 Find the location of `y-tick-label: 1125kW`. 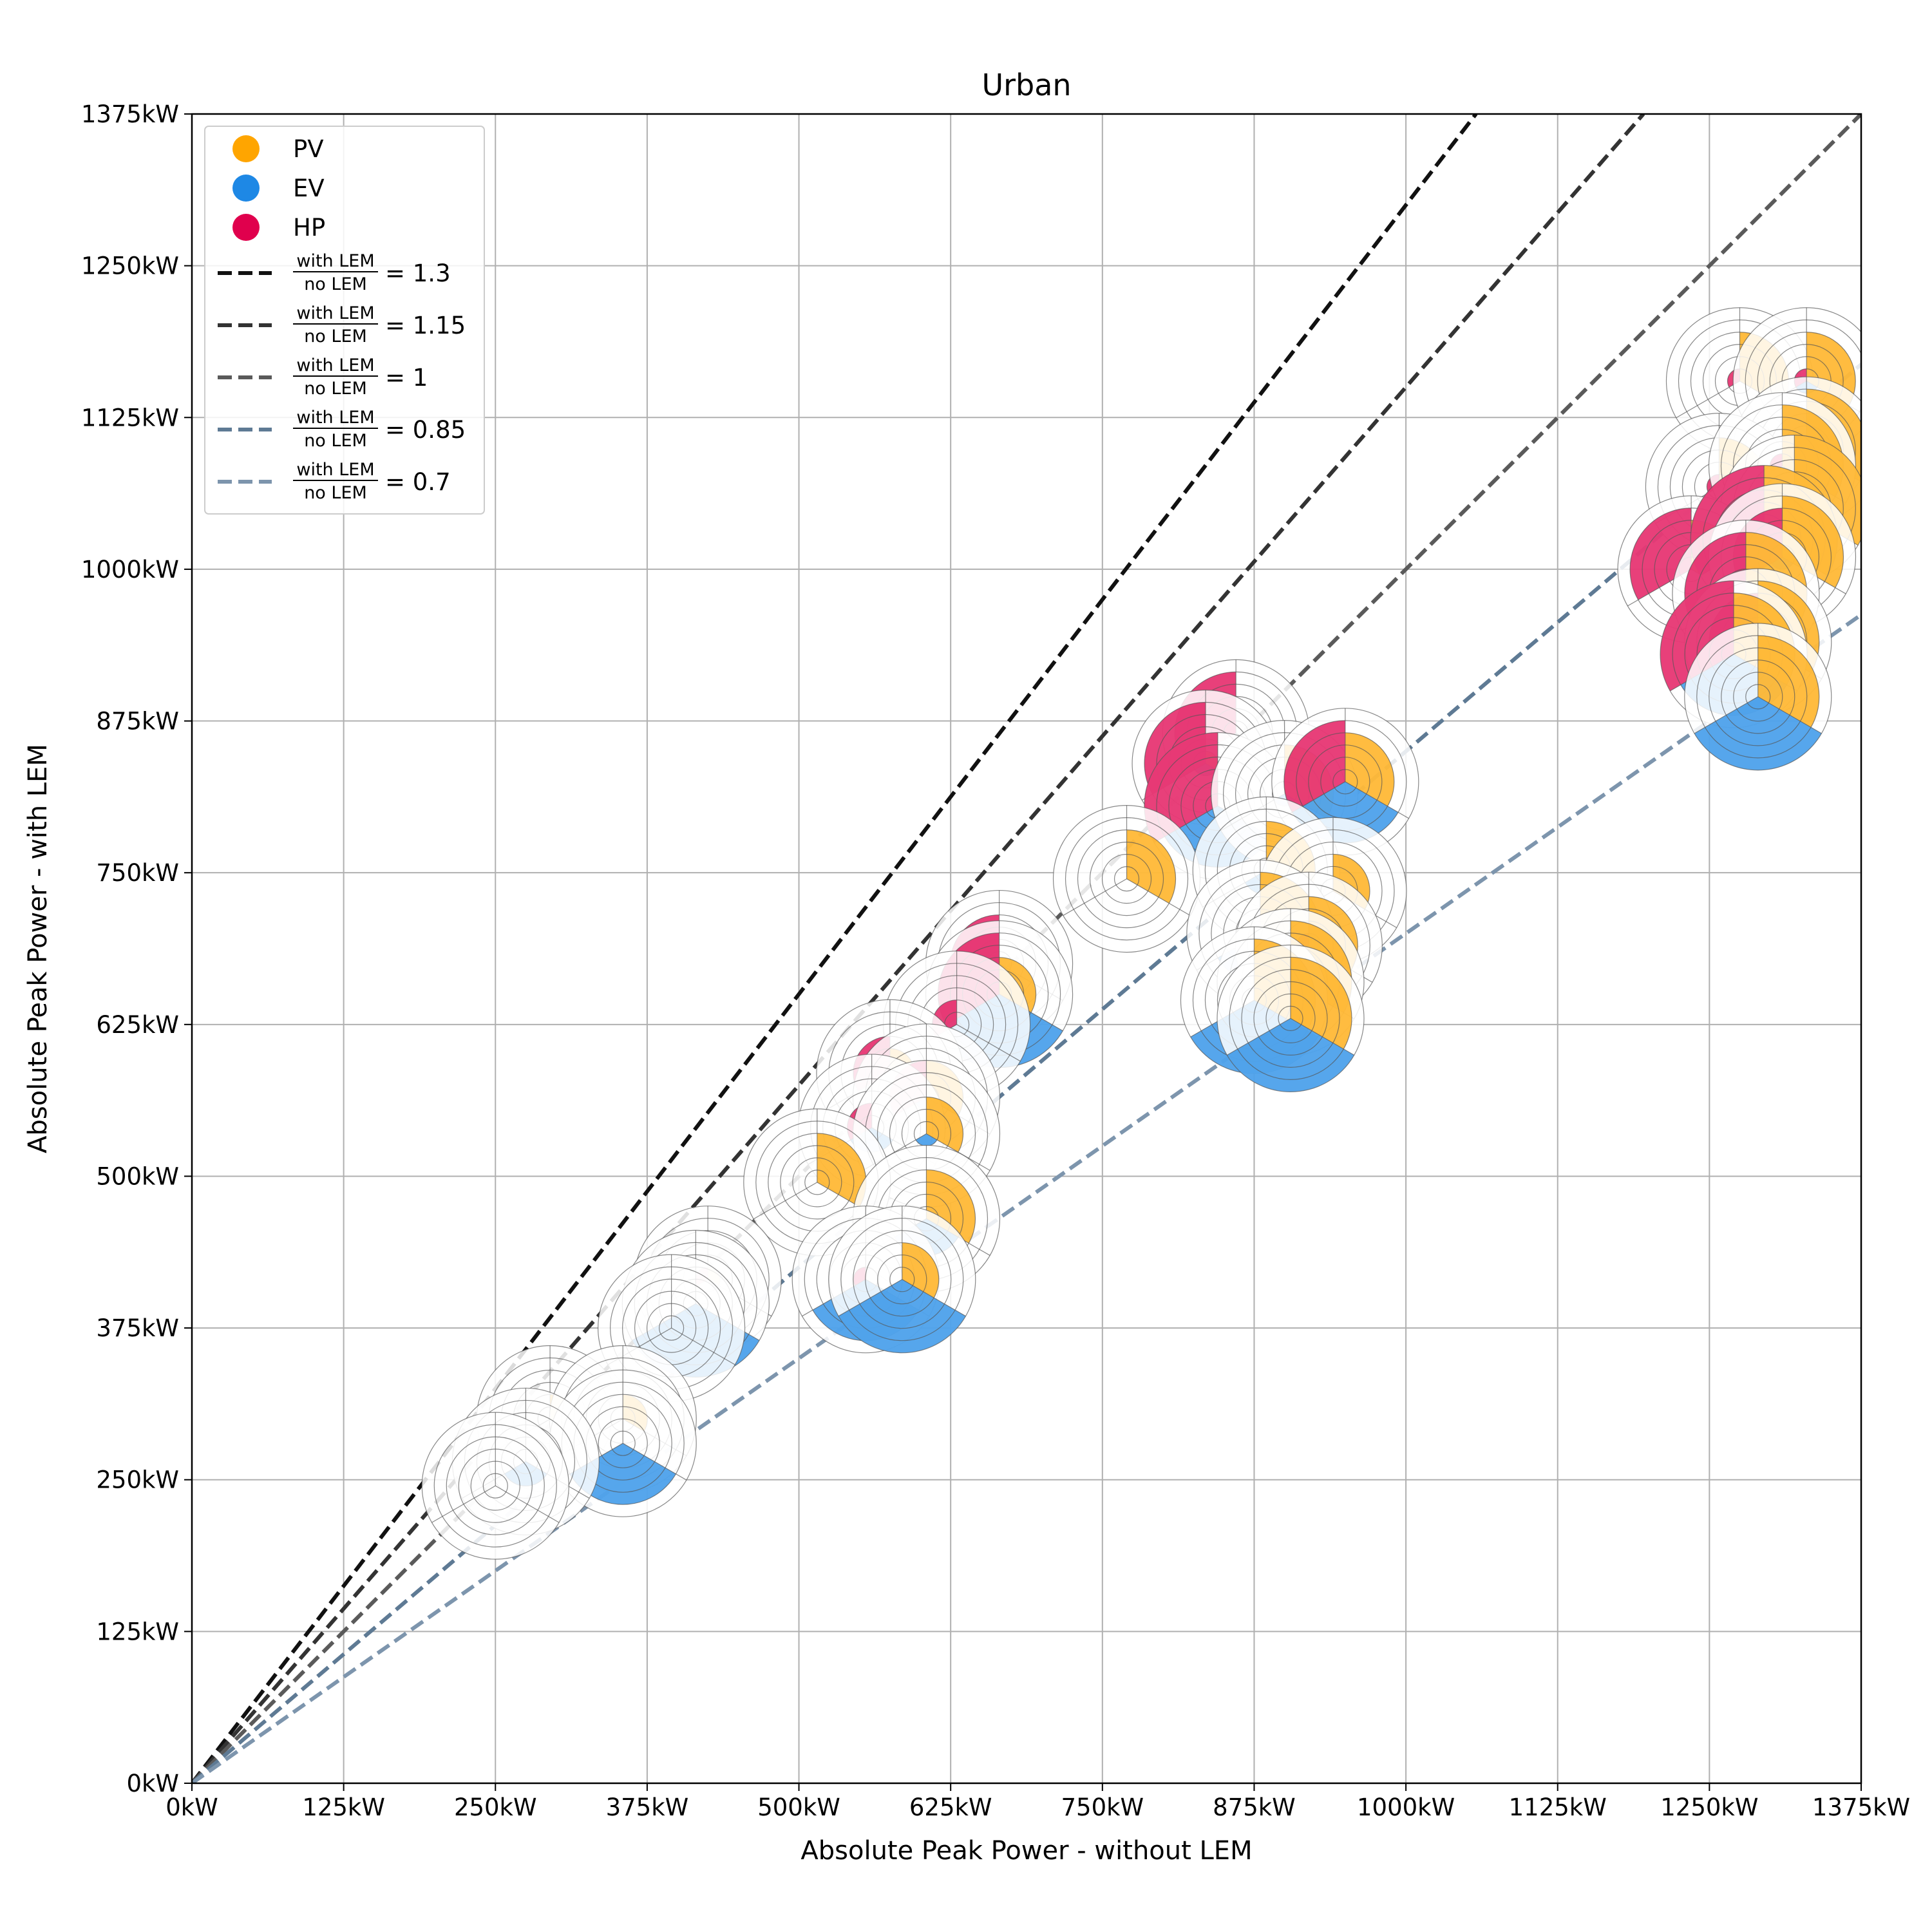

y-tick-label: 1125kW is located at coordinates (130, 417).